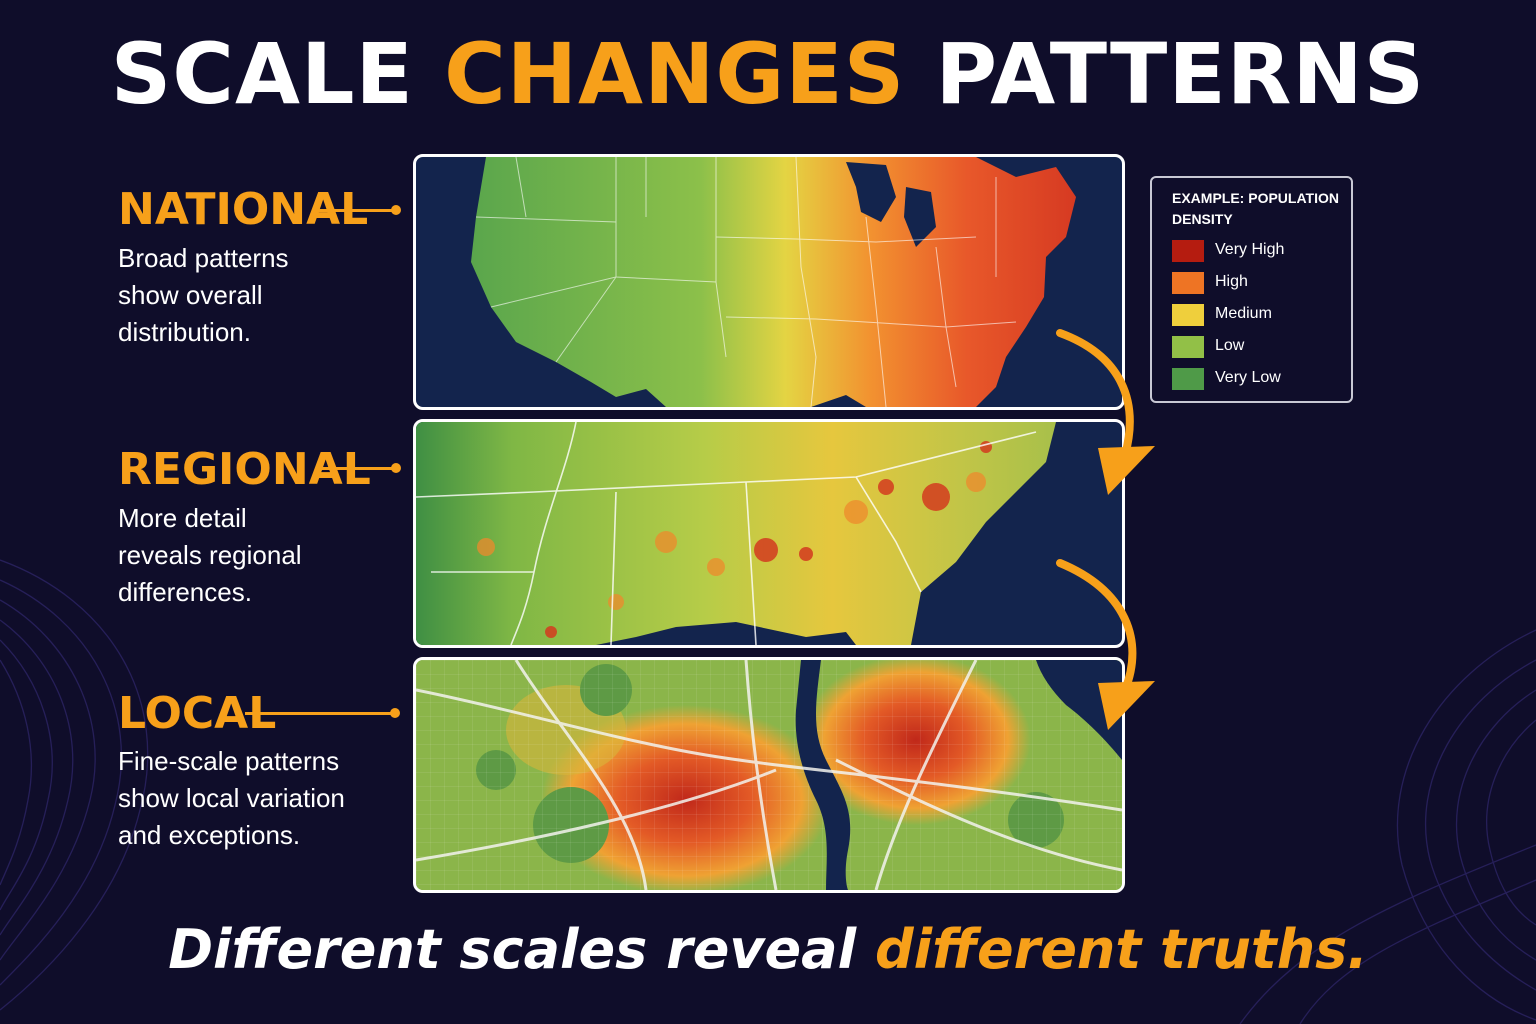 The height and width of the screenshot is (1024, 1536). What do you see at coordinates (322, 713) in the screenshot?
I see `local-connector` at bounding box center [322, 713].